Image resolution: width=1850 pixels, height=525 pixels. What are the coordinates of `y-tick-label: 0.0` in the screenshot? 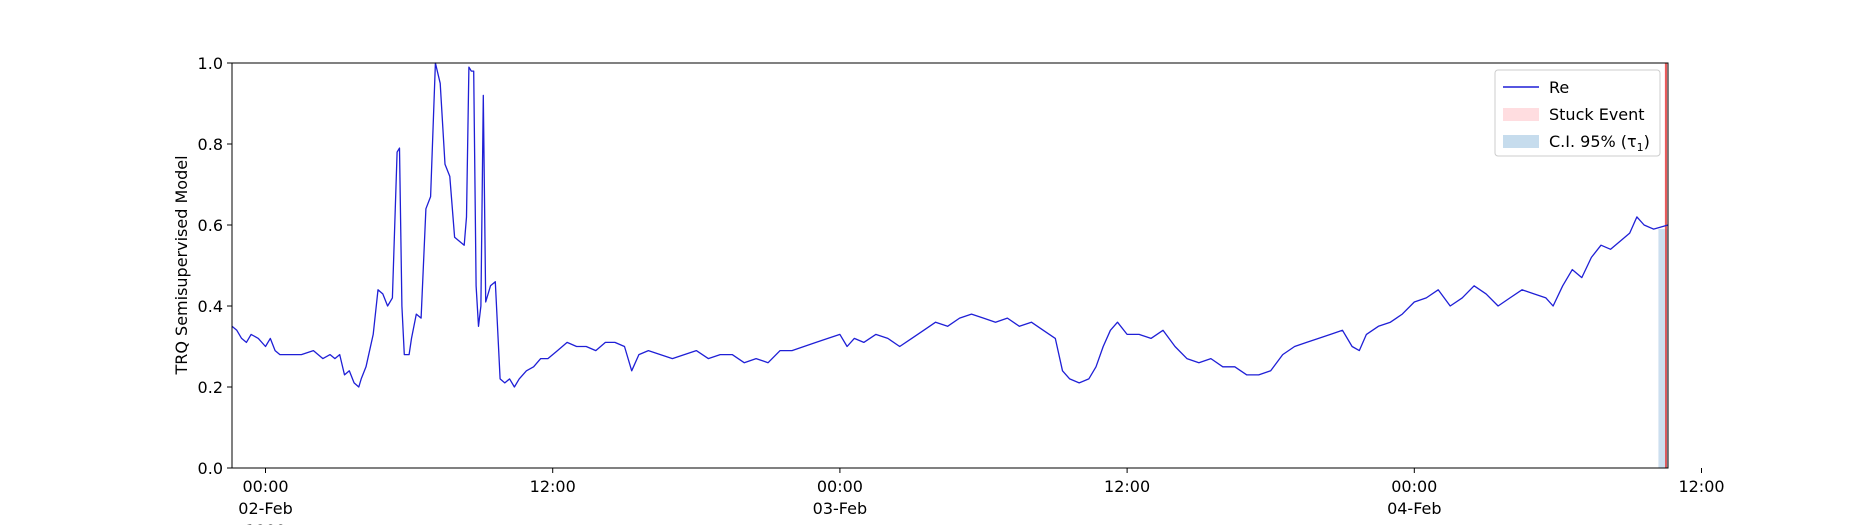 It's located at (210, 468).